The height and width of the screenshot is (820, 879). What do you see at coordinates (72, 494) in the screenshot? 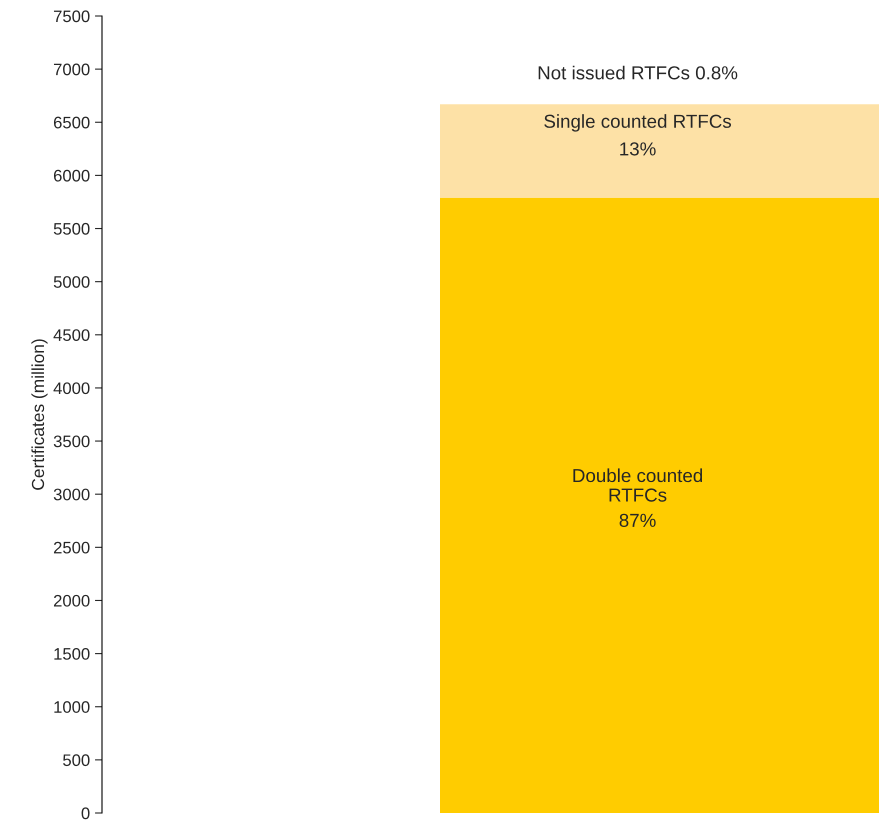
I see `y-tick-label: 3000` at bounding box center [72, 494].